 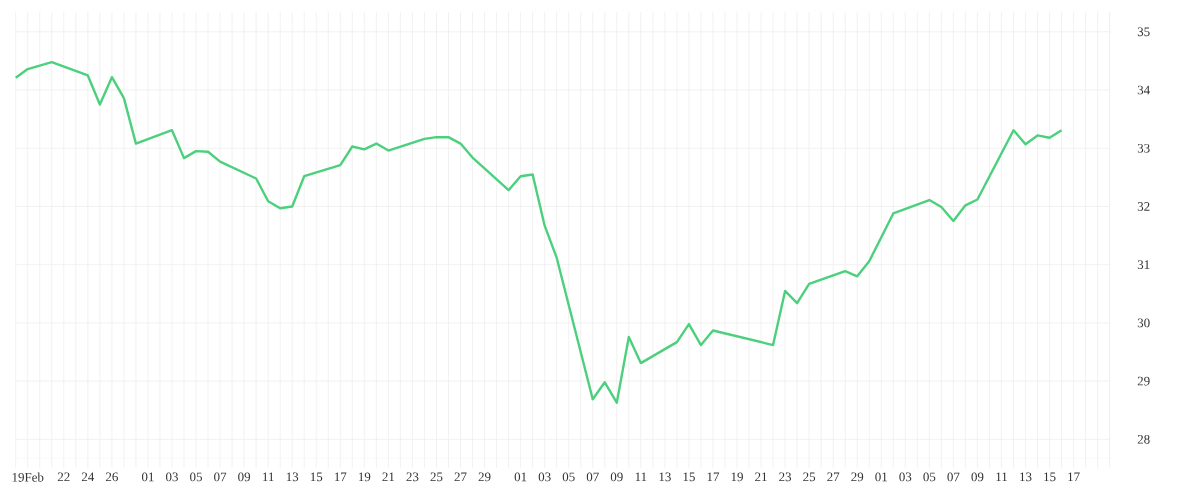 I want to click on y-tick-label: 32, so click(x=1143, y=206).